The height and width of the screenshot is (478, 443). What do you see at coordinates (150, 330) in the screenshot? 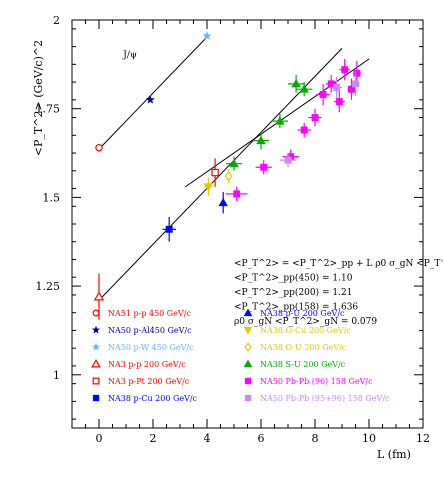
I see `legend-label: NA50 p-Al450 GeV/c` at bounding box center [150, 330].